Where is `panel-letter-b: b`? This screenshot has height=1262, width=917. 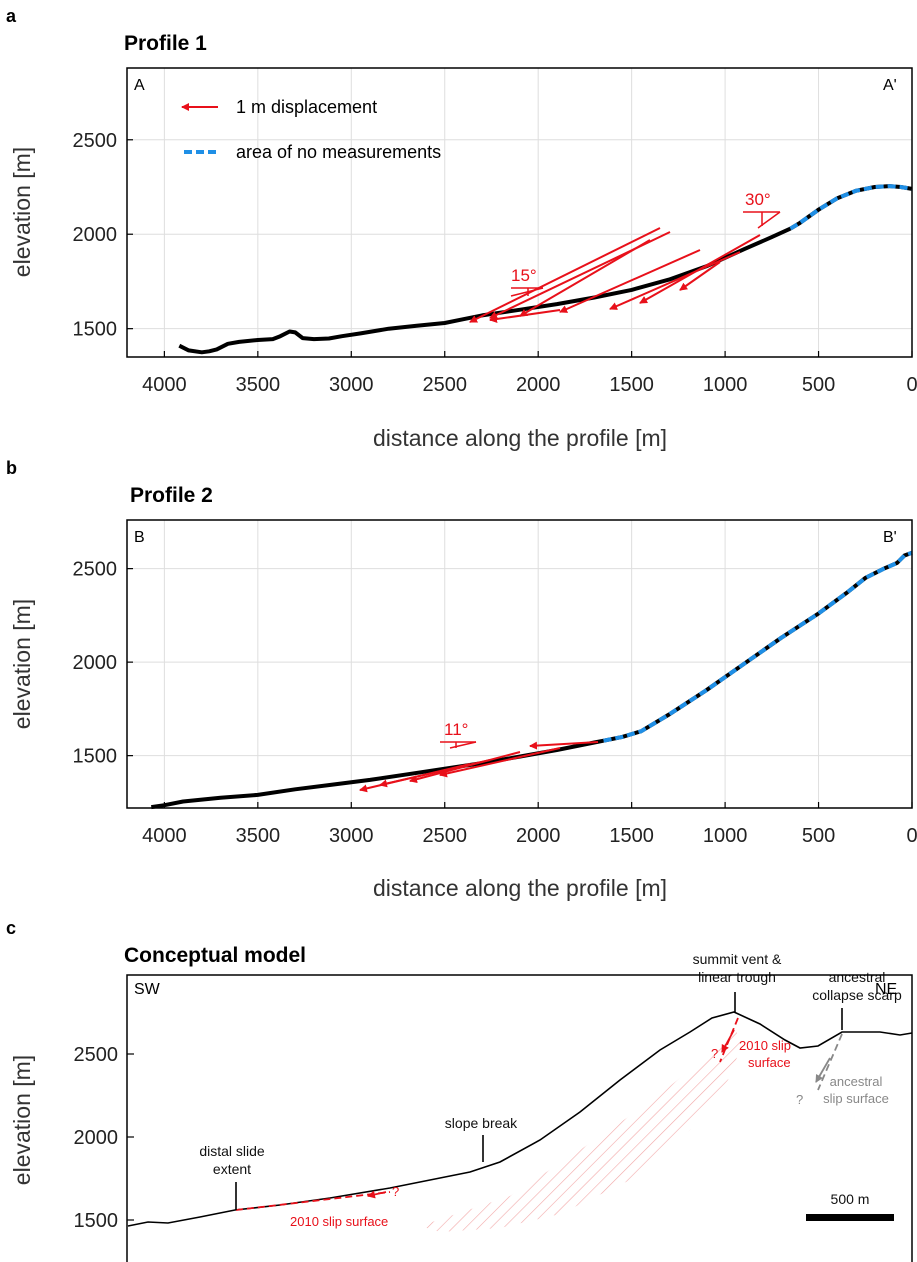 panel-letter-b: b is located at coordinates (11, 468).